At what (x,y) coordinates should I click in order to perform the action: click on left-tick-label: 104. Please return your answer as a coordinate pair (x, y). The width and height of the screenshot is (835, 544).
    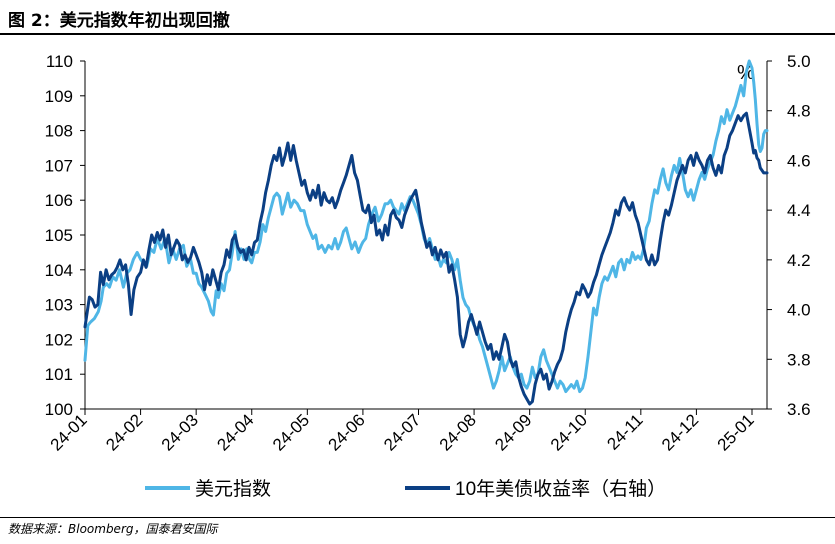
    Looking at the image, I should click on (59, 270).